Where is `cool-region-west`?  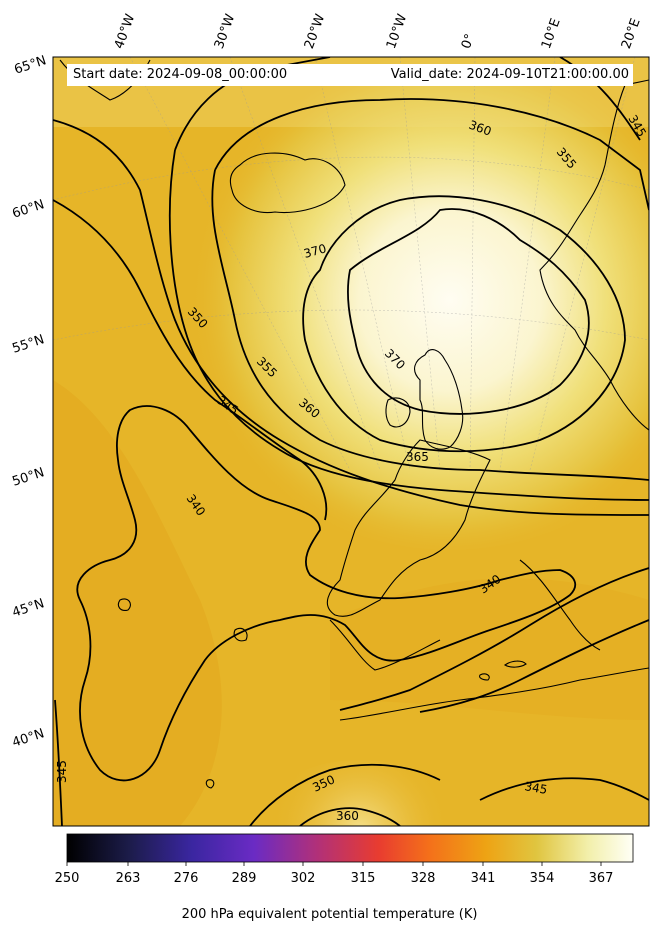
cool-region-west is located at coordinates (137, 603).